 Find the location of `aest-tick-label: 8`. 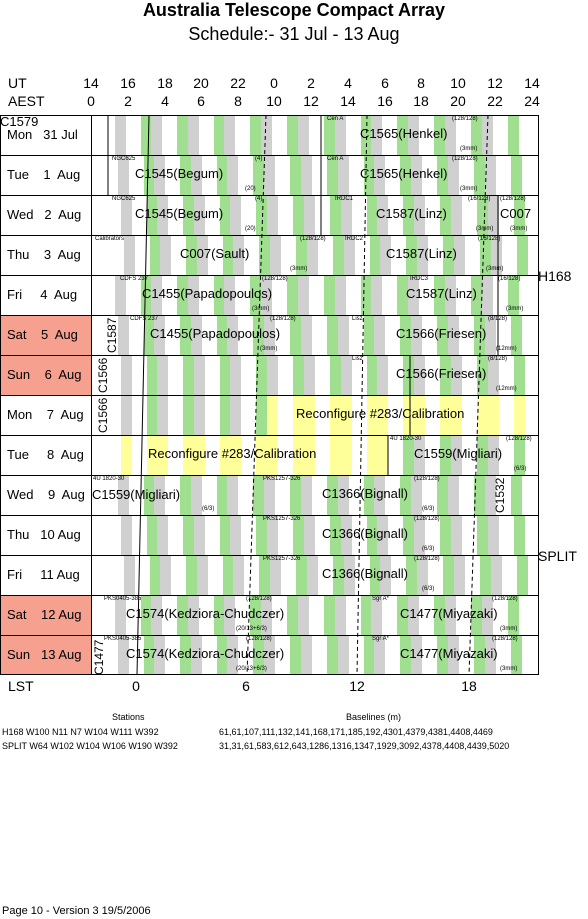

aest-tick-label: 8 is located at coordinates (238, 101).